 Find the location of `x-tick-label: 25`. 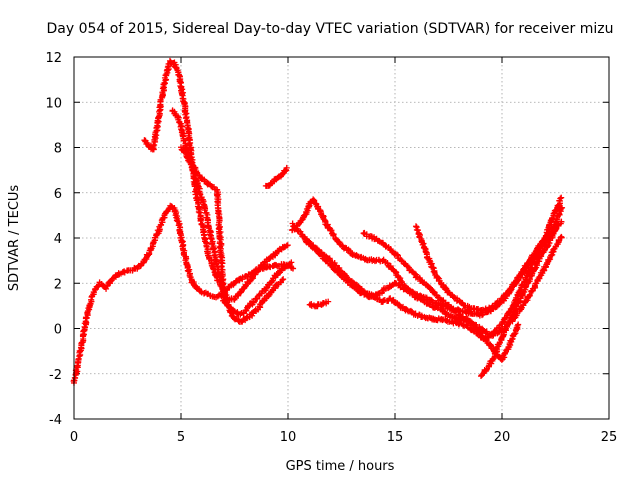

x-tick-label: 25 is located at coordinates (609, 437).